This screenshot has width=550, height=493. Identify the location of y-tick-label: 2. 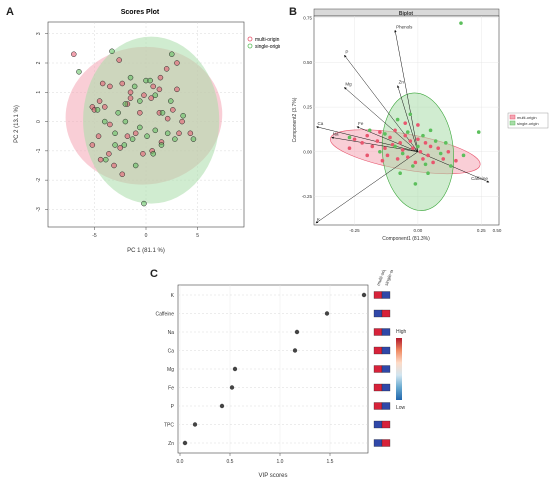
(39, 62).